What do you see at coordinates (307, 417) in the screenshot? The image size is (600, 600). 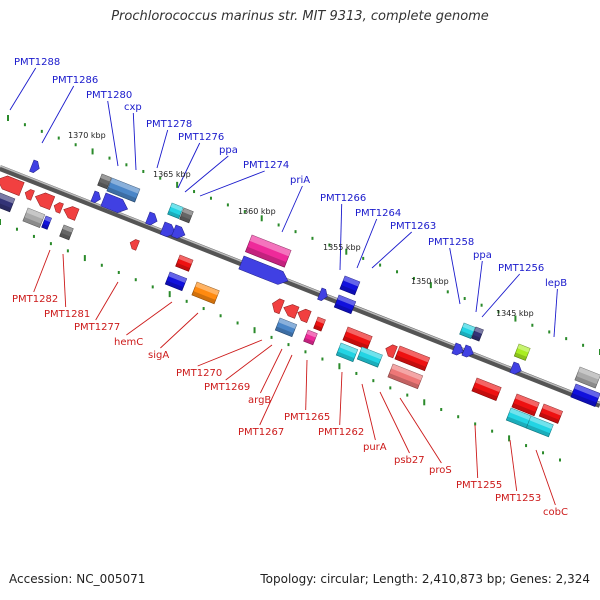 I see `reverse-gene-label: PMT1265` at bounding box center [307, 417].